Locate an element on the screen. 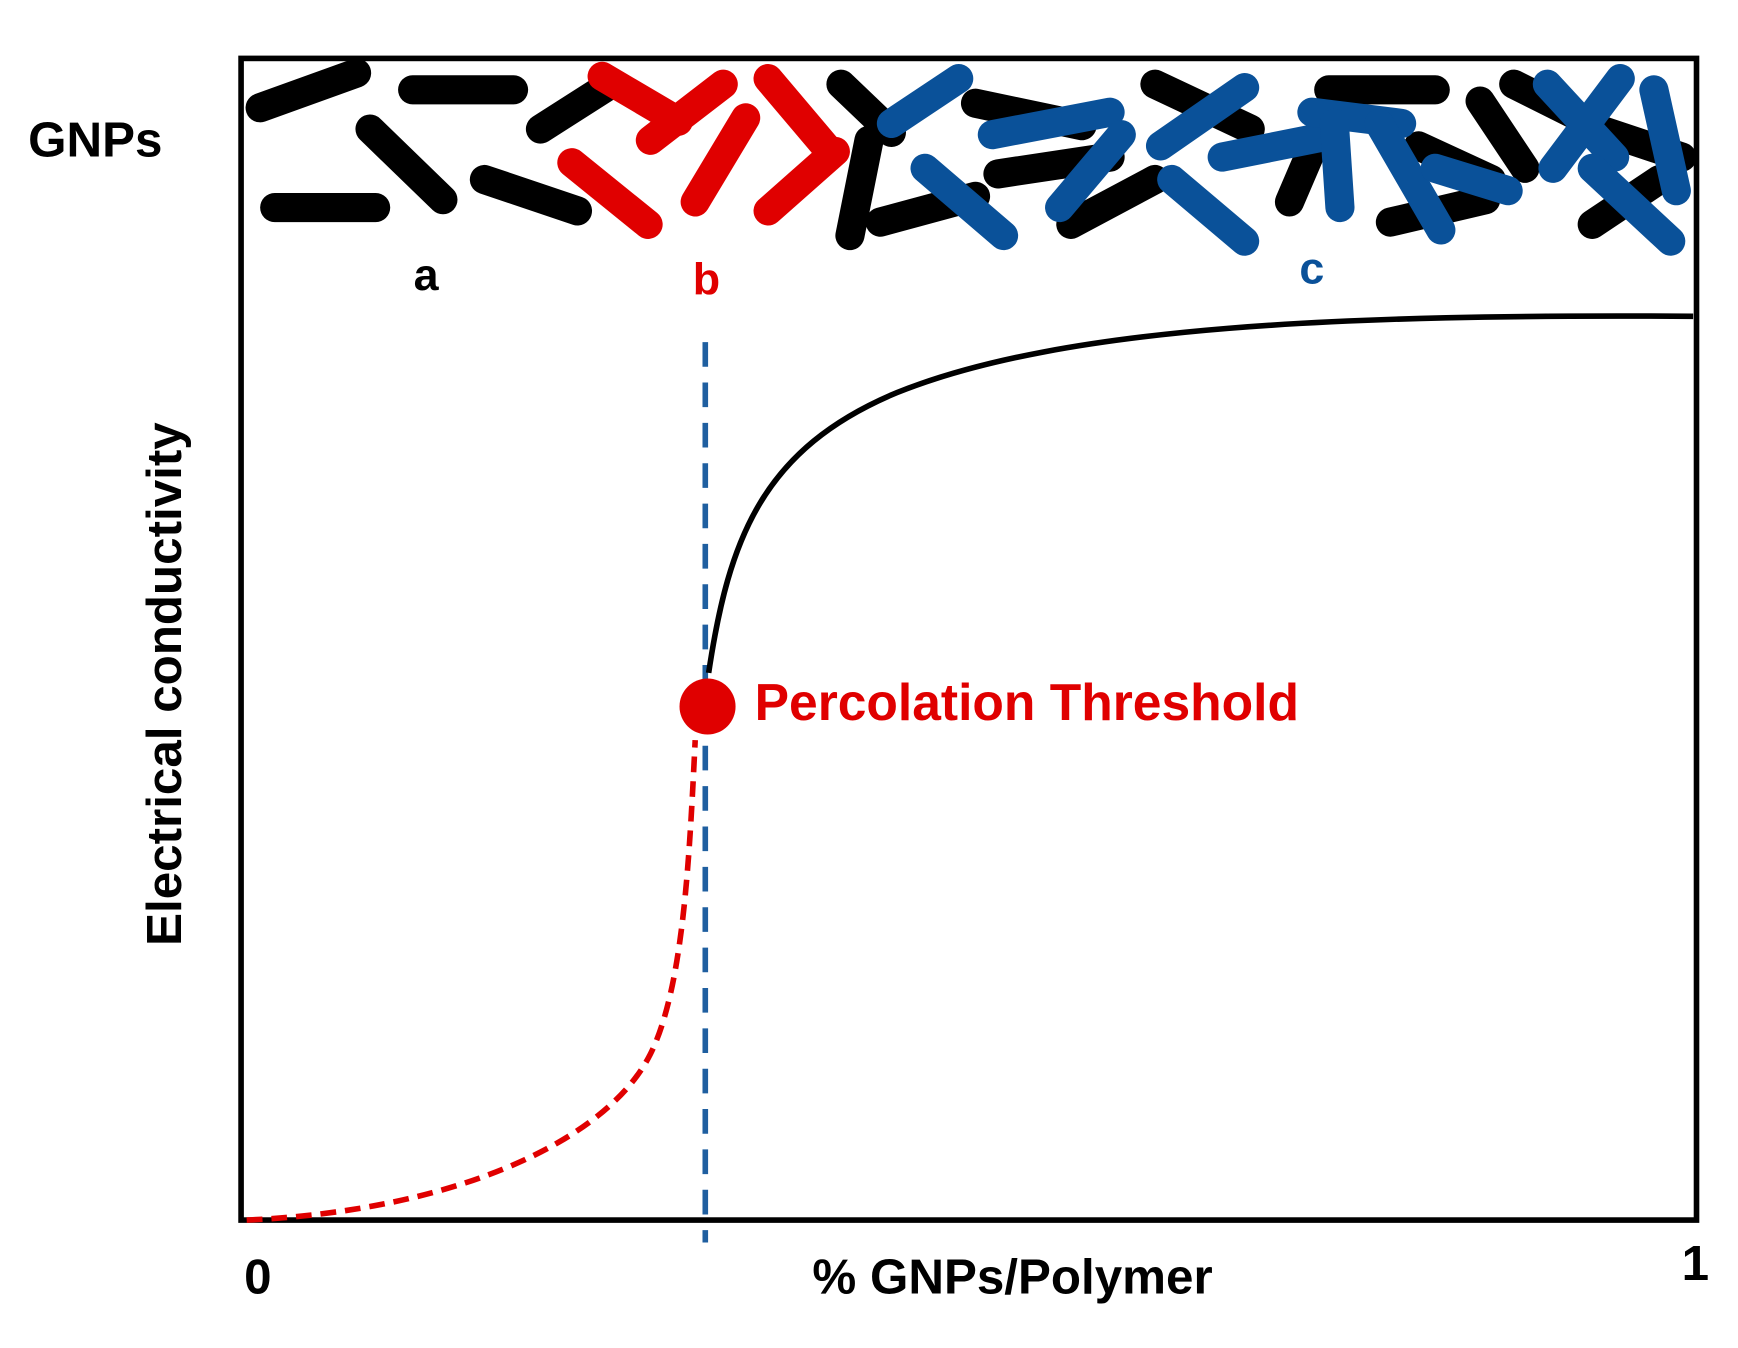 This screenshot has width=1738, height=1348. pre-threshold-curve is located at coordinates (472, 981).